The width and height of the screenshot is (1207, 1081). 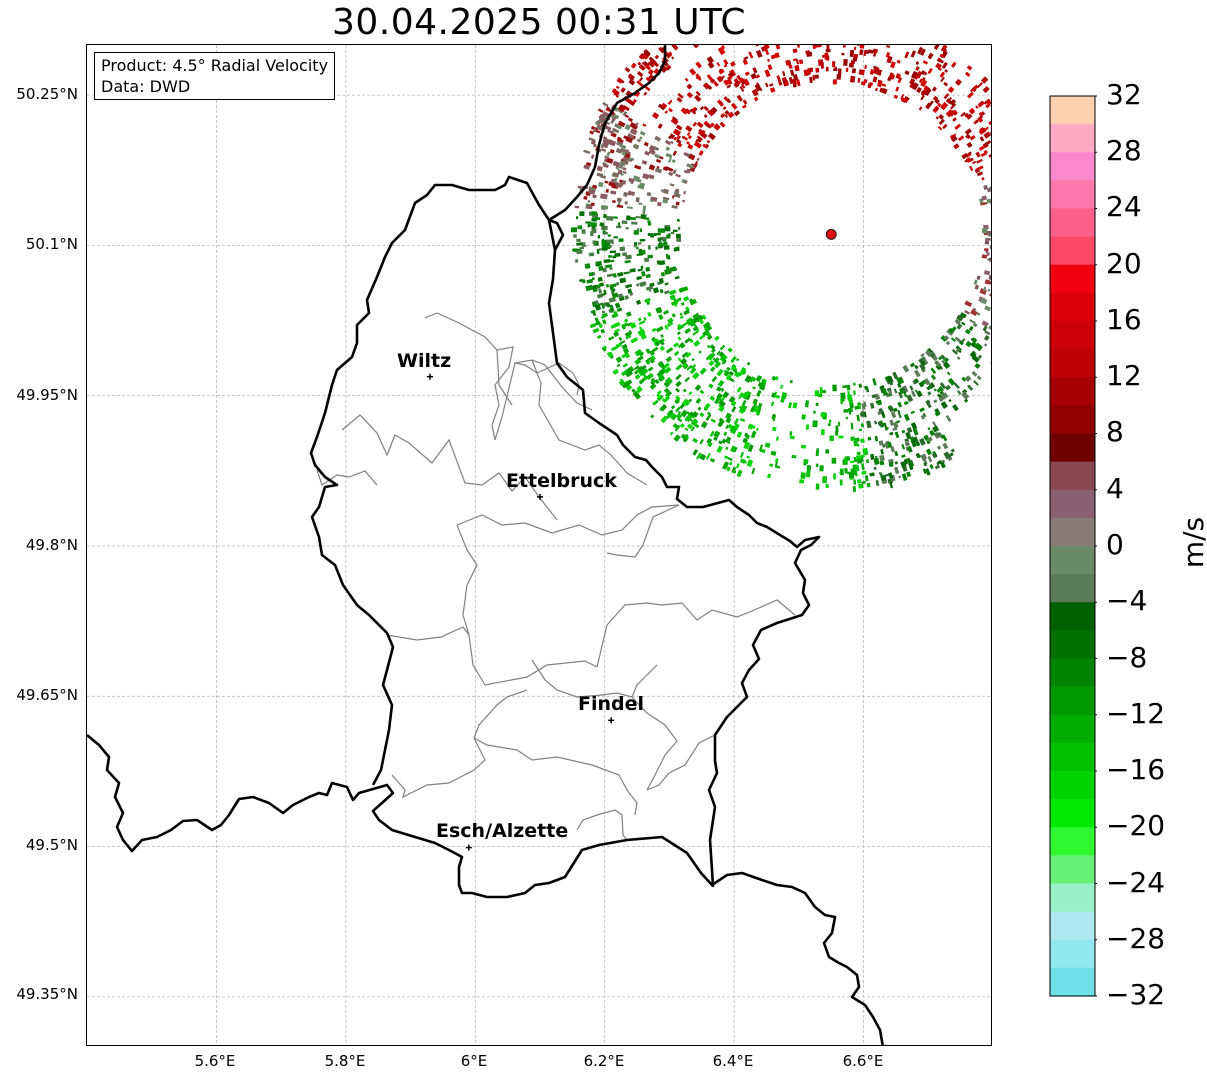 I want to click on colorbar-tick-label: 12, so click(x=1124, y=375).